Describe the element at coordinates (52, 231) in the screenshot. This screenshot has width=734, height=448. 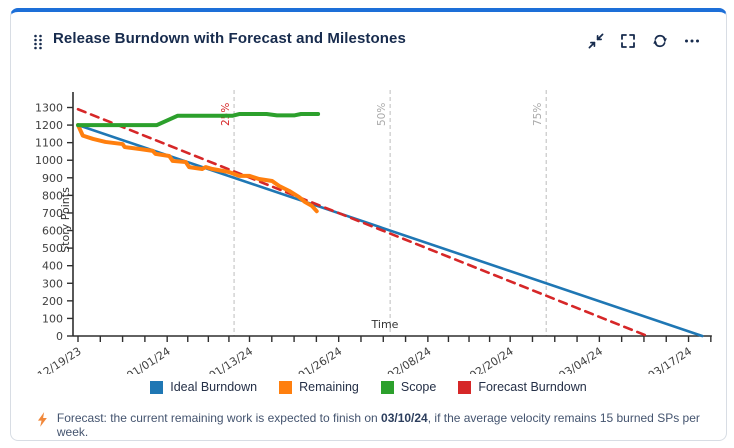
I see `y-tick-label: 600` at that location.